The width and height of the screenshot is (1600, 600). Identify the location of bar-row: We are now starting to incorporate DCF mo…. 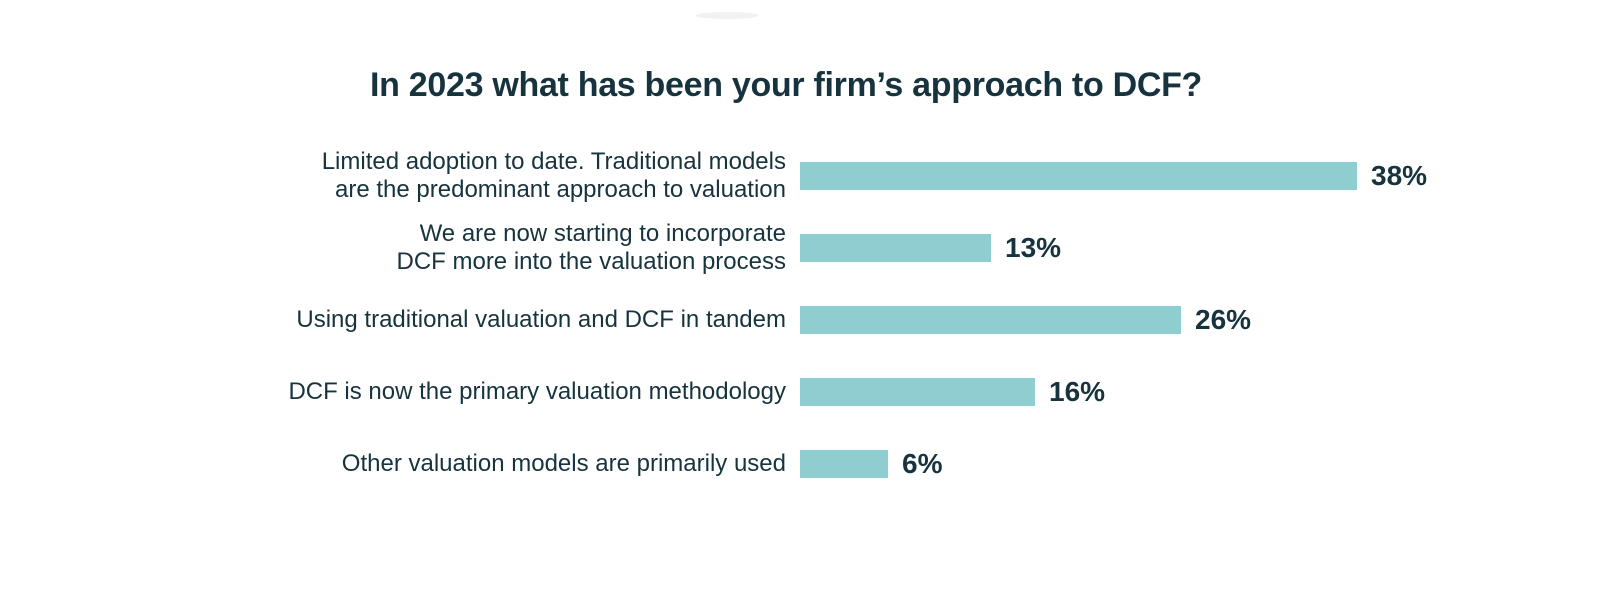
(530, 248).